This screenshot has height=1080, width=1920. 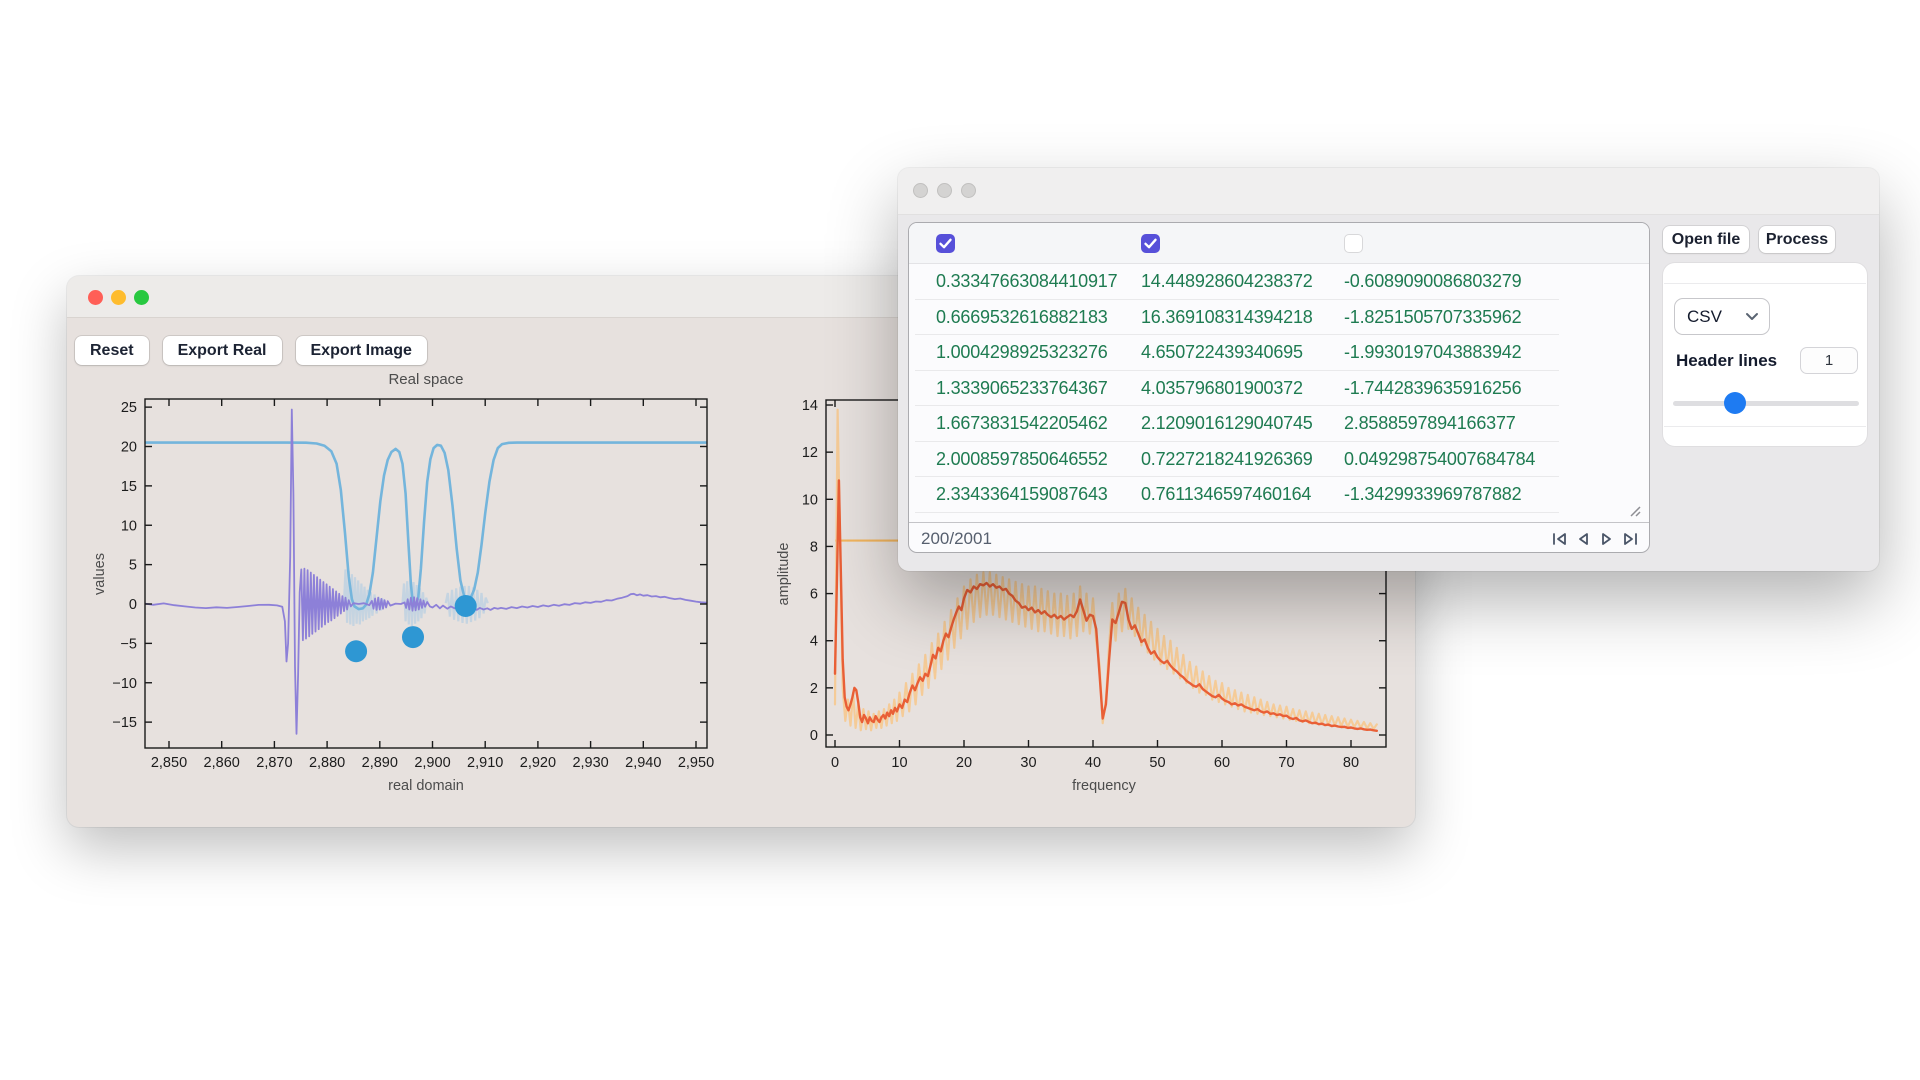 What do you see at coordinates (814, 595) in the screenshot?
I see `svg-text: 6` at bounding box center [814, 595].